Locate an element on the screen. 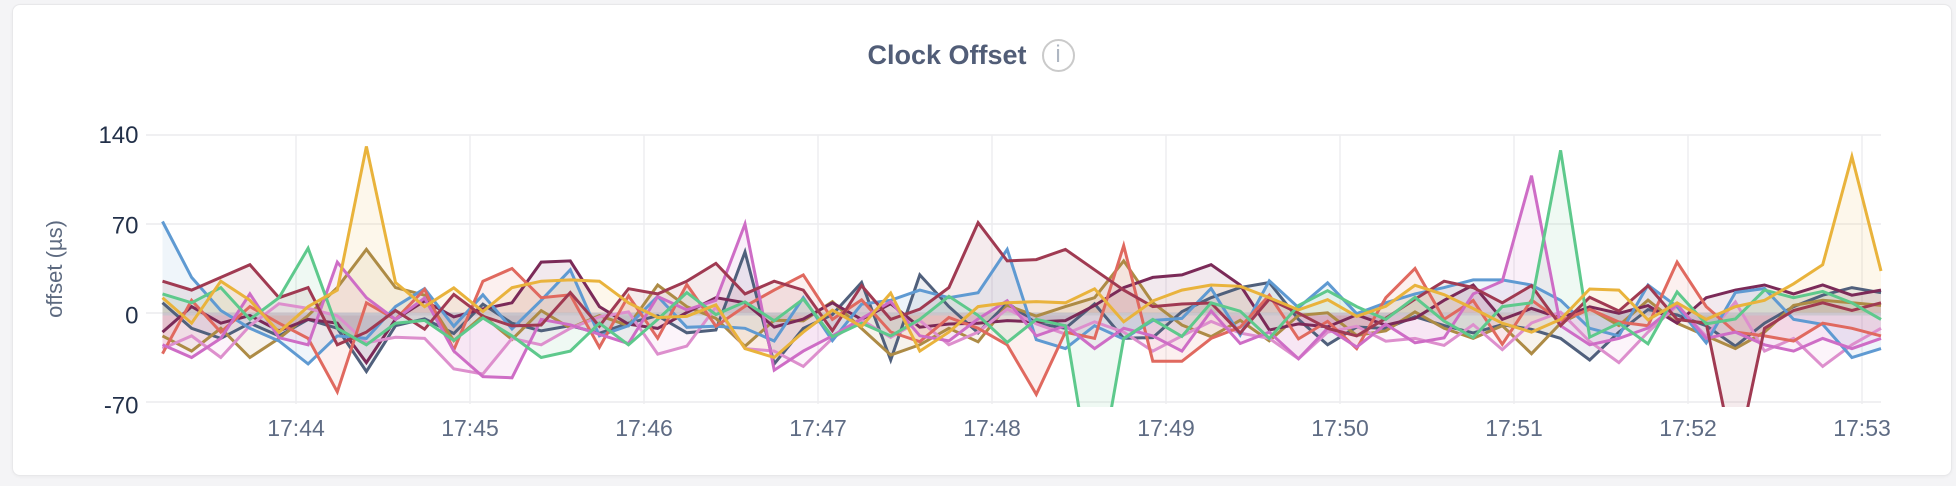  svg-text: 17:48 is located at coordinates (992, 428).